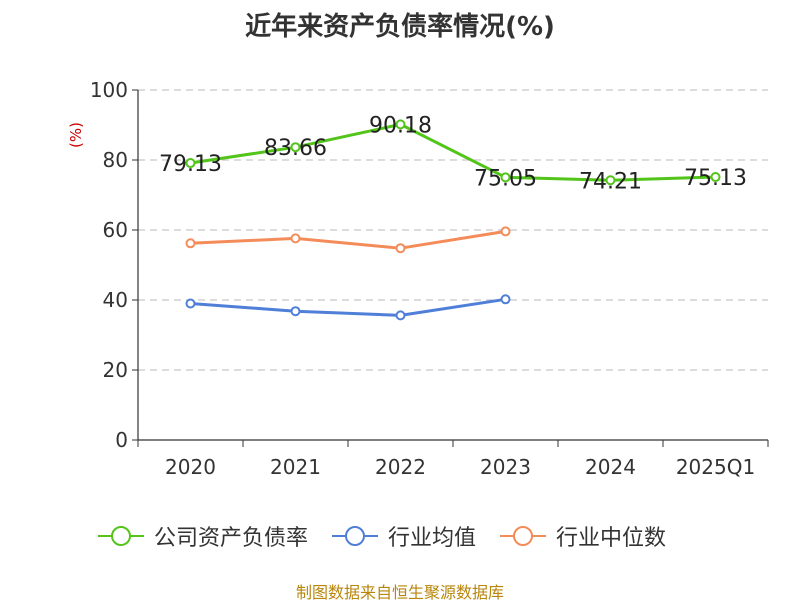 This screenshot has width=800, height=603. What do you see at coordinates (611, 538) in the screenshot?
I see `legend-label-industry-median: 行业中位数` at bounding box center [611, 538].